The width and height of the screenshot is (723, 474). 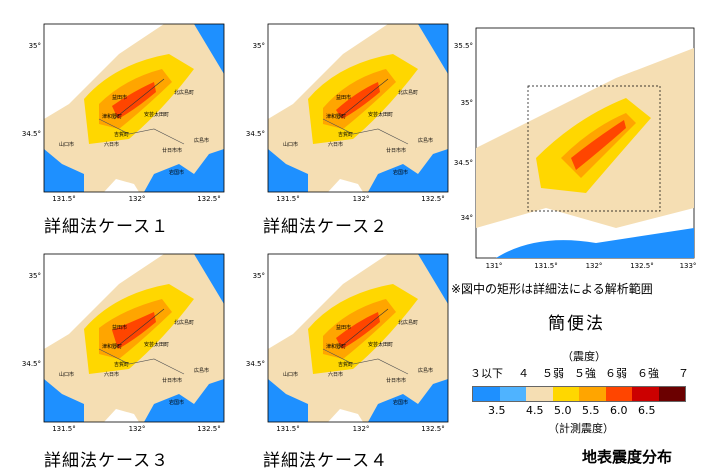 What do you see at coordinates (585, 373) in the screenshot?
I see `legend-intensity-3: ５強` at bounding box center [585, 373].